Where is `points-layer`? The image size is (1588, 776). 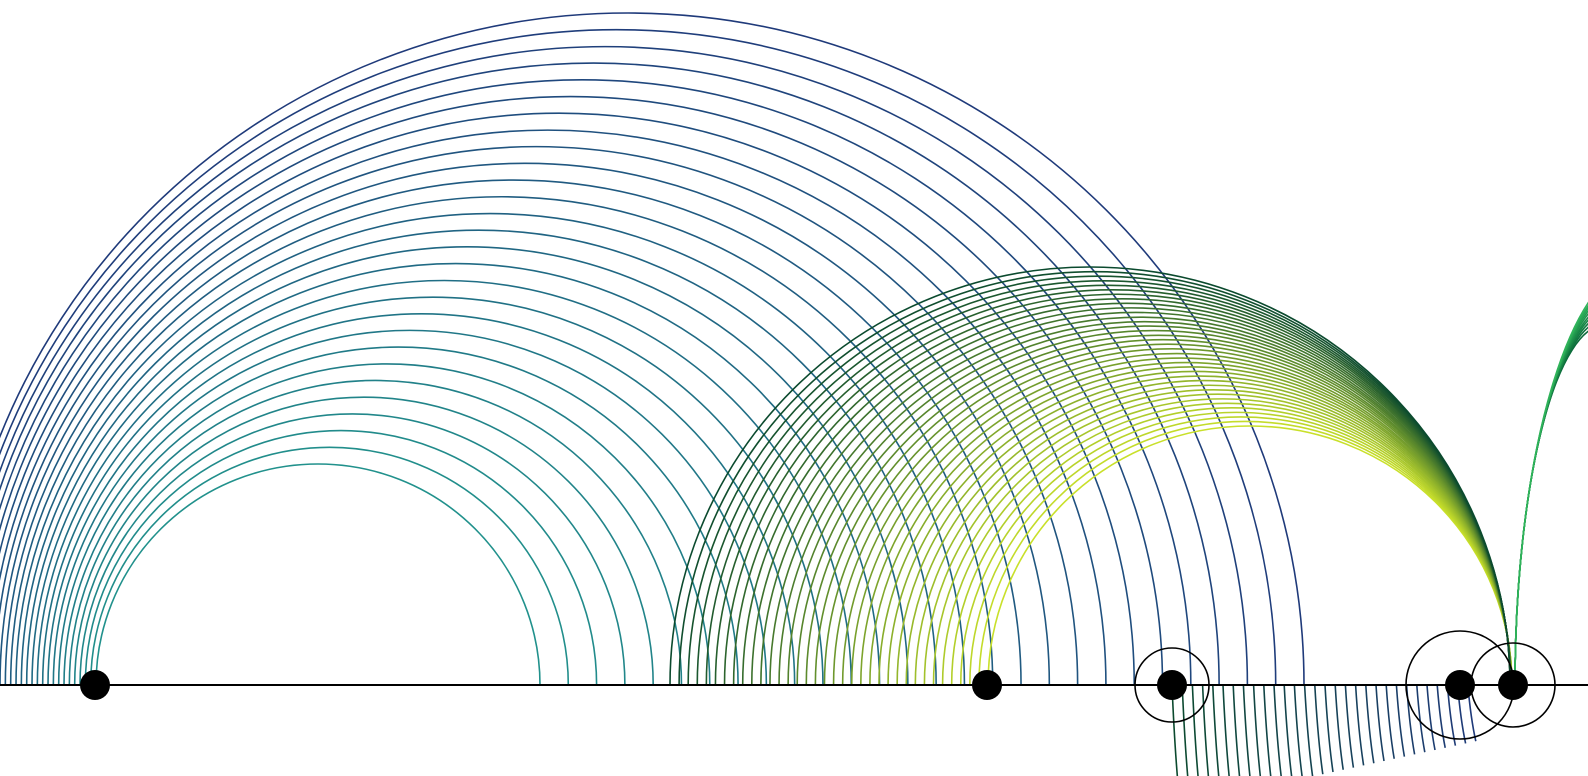
points-layer is located at coordinates (804, 685).